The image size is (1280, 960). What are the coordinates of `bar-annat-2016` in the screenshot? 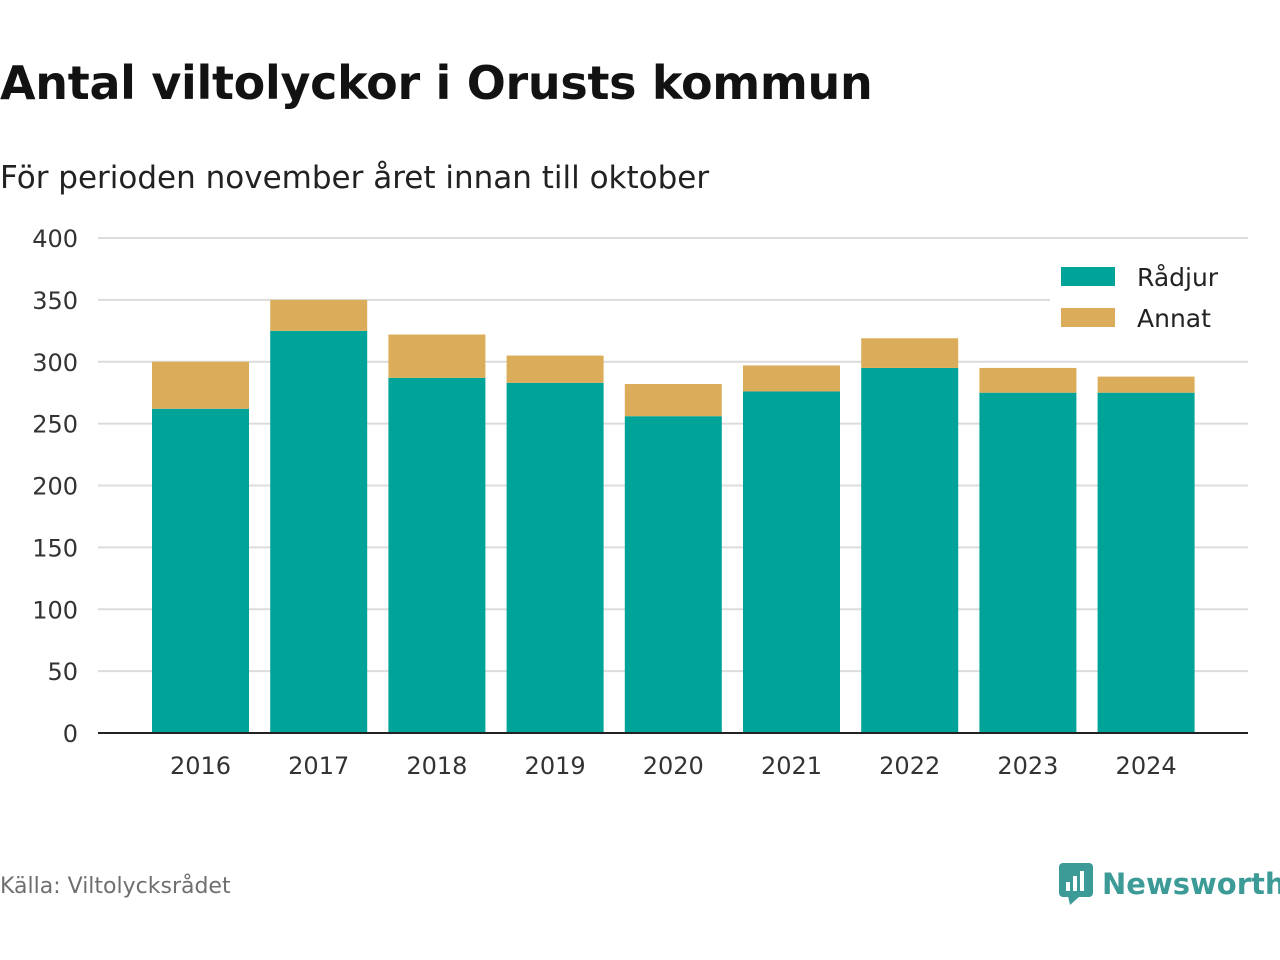 It's located at (200, 385).